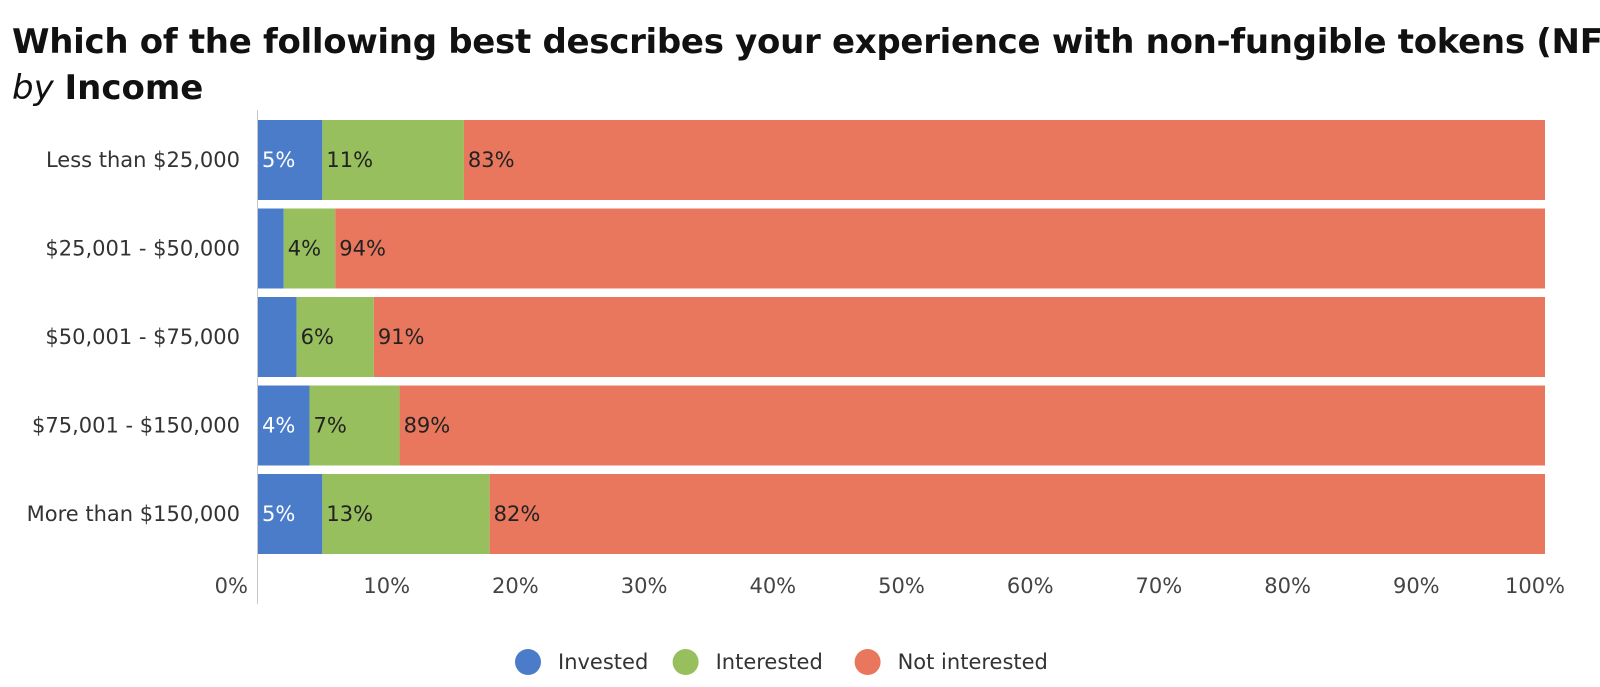  Describe the element at coordinates (644, 586) in the screenshot. I see `x-tick-label: 30%` at that location.